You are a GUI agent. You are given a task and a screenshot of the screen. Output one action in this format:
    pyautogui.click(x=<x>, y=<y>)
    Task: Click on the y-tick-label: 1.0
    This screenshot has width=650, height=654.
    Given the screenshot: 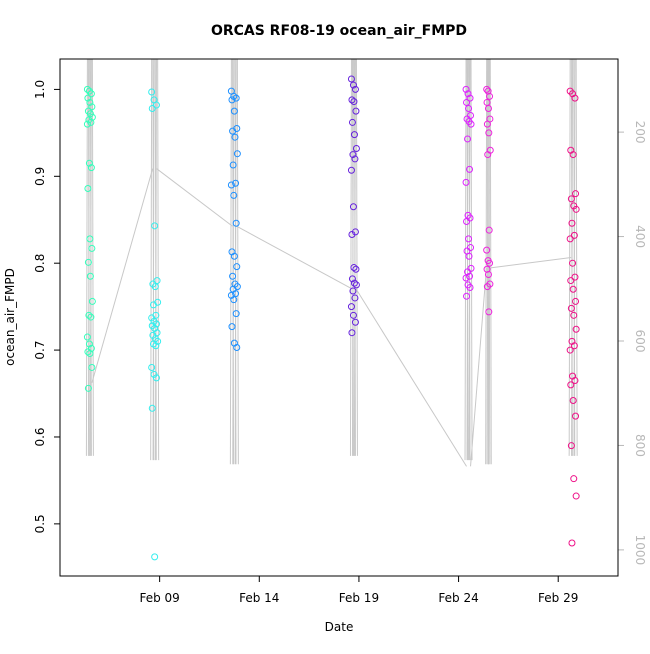 What is the action you would take?
    pyautogui.click(x=40, y=89)
    